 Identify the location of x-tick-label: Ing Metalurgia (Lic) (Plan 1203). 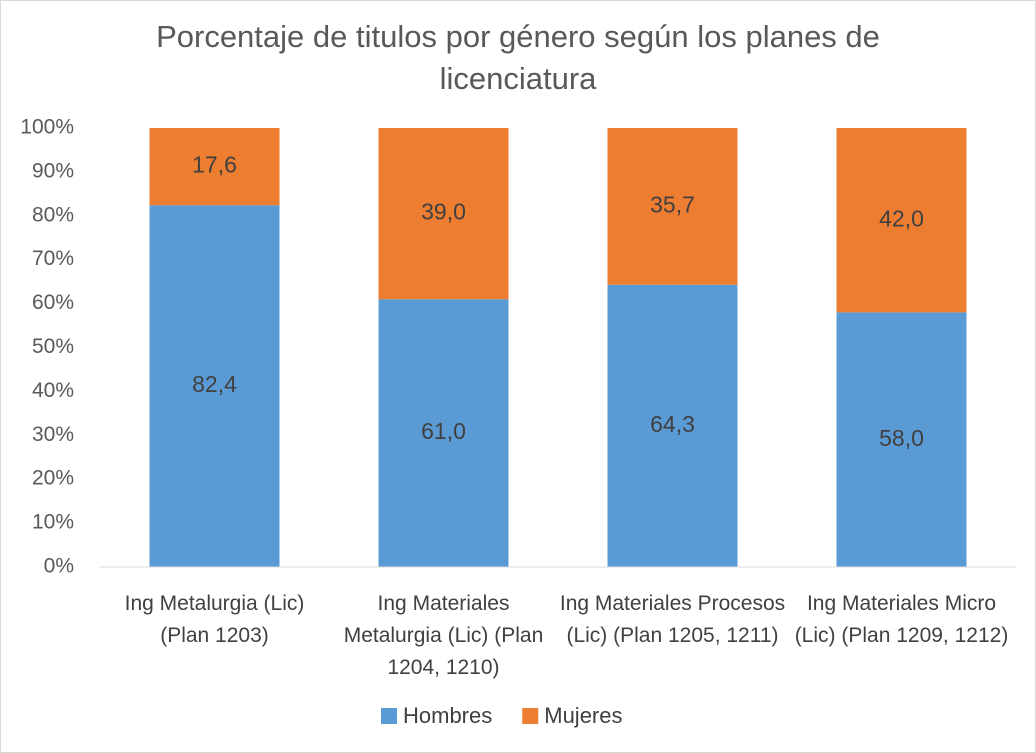
(214, 619).